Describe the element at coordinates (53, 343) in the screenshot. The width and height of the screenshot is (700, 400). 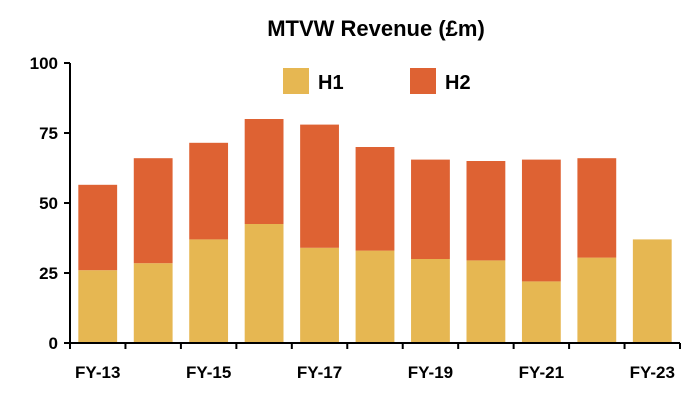
I see `y-tick-label: 0` at that location.